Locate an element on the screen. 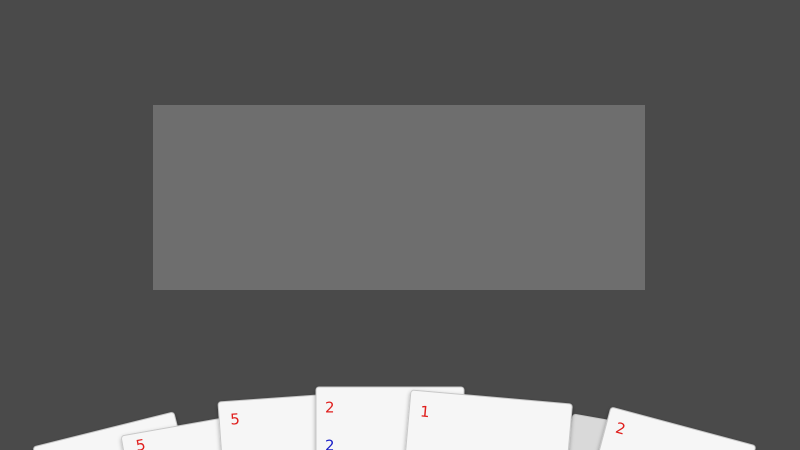 The width and height of the screenshot is (800, 450). card: 1 is located at coordinates (482, 419).